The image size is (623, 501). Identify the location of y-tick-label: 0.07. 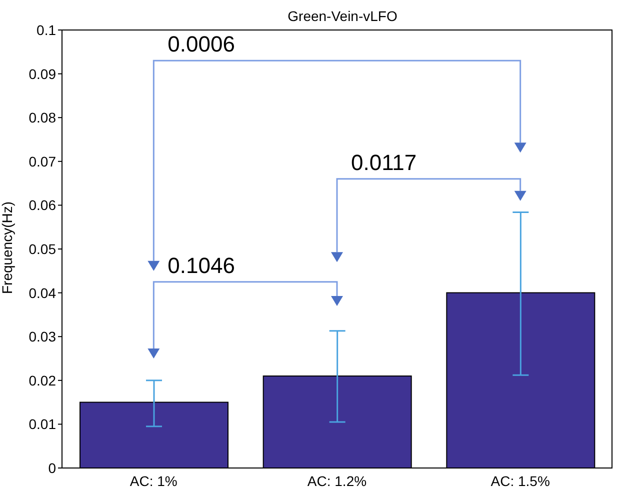
(42, 161).